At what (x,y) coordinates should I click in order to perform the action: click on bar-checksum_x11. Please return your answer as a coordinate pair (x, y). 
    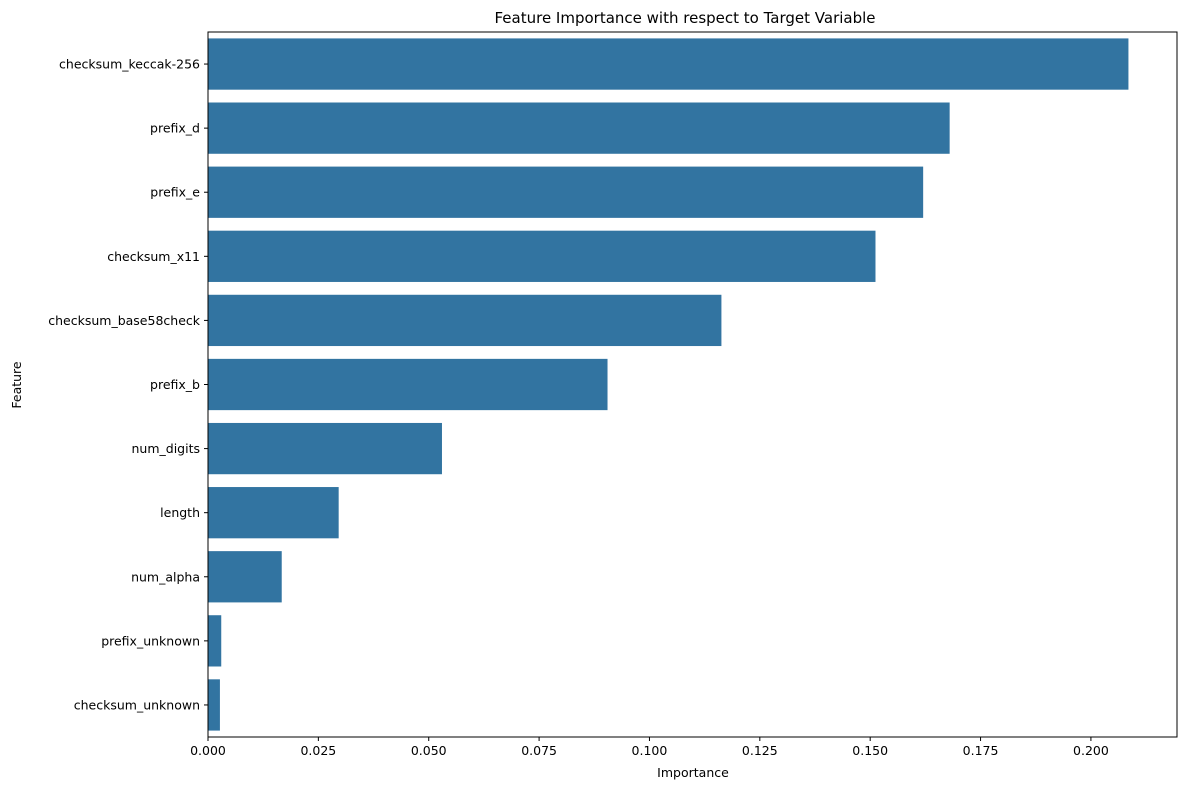
    Looking at the image, I should click on (542, 256).